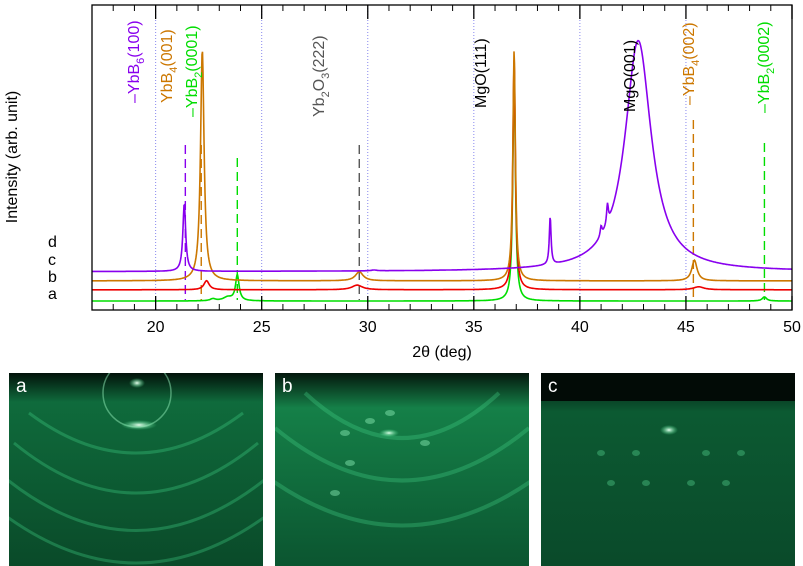  Describe the element at coordinates (287, 386) in the screenshot. I see `rheed-label-b: b` at that location.